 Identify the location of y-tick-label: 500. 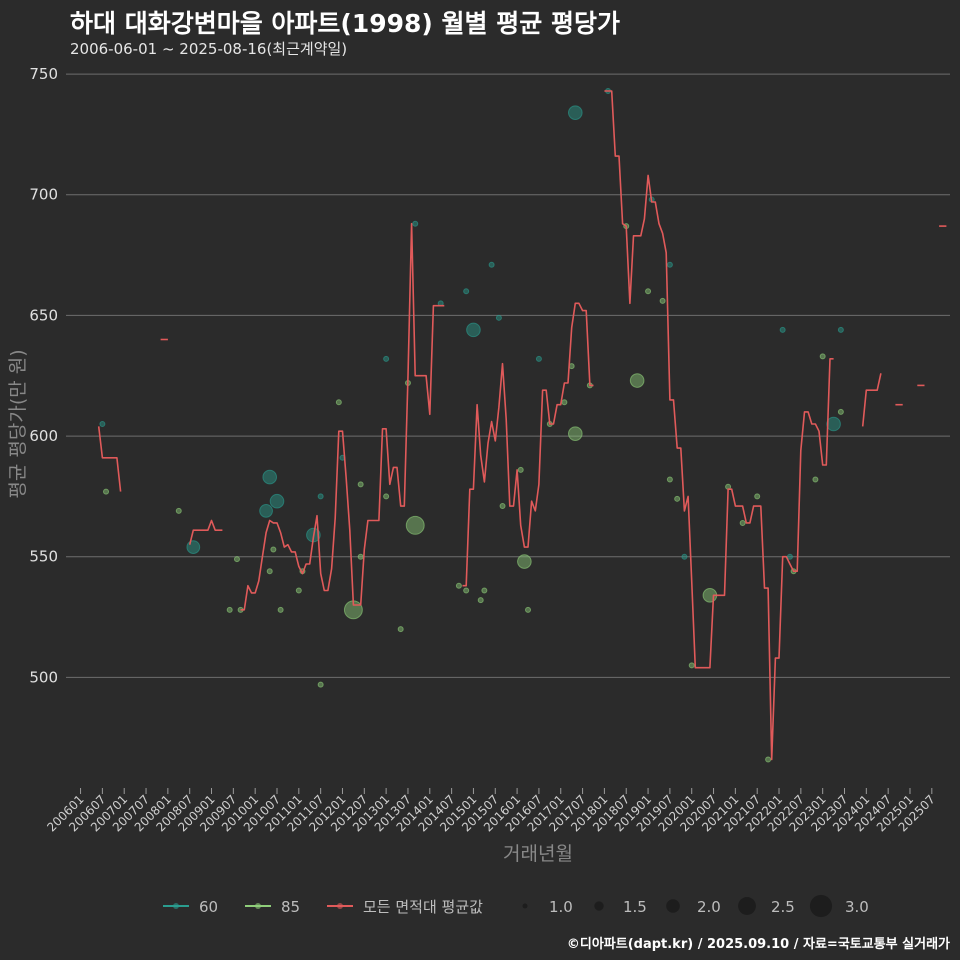
(43, 677).